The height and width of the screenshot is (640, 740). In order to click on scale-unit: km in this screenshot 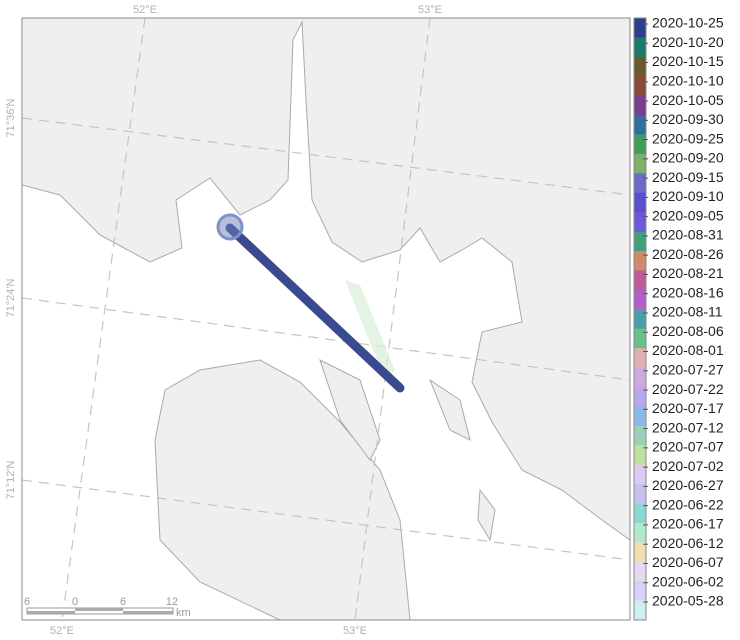, I will do `click(183, 613)`.